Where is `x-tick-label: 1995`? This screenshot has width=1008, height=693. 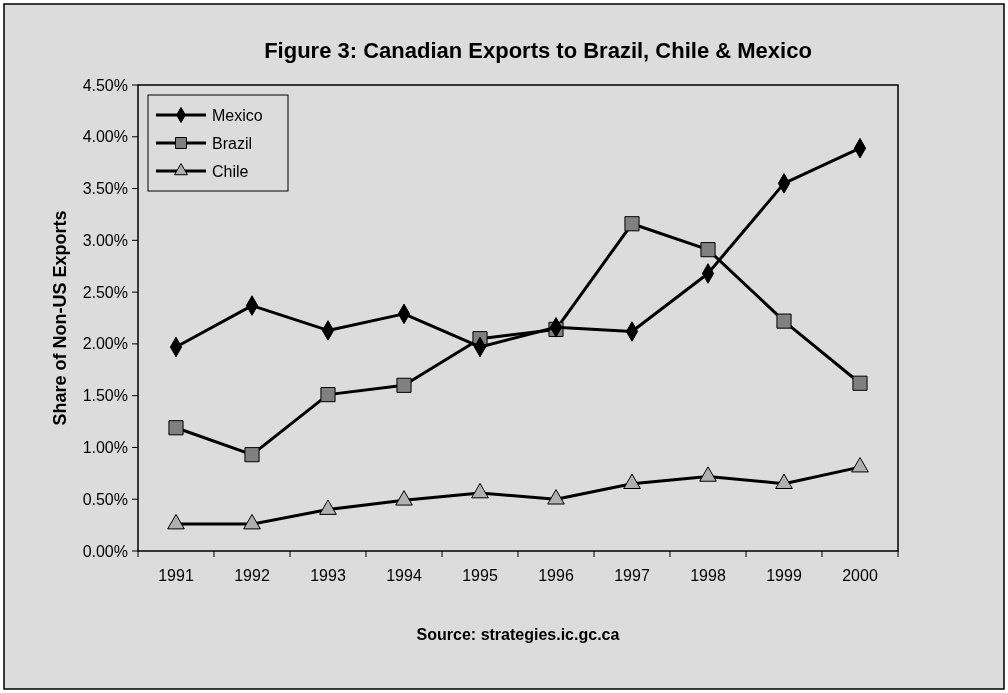
x-tick-label: 1995 is located at coordinates (480, 575).